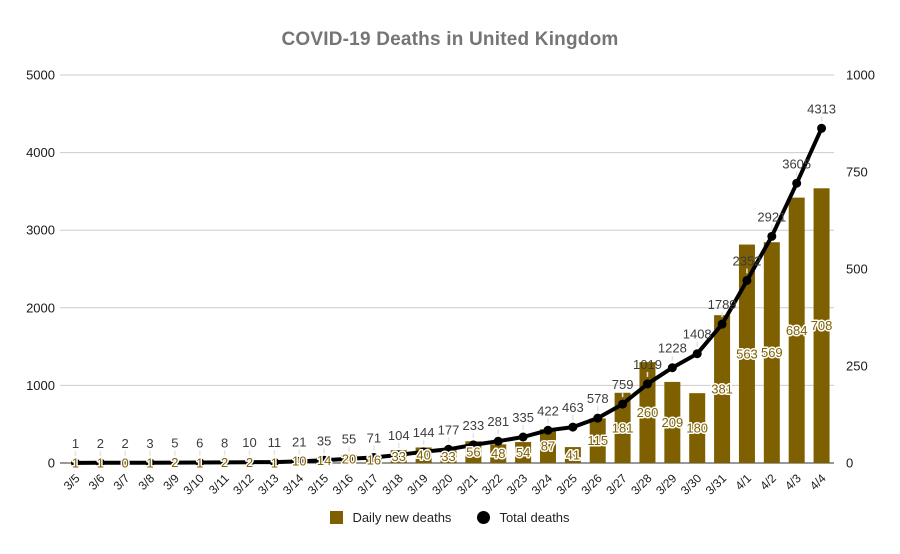  What do you see at coordinates (399, 455) in the screenshot?
I see `point-3/18` at bounding box center [399, 455].